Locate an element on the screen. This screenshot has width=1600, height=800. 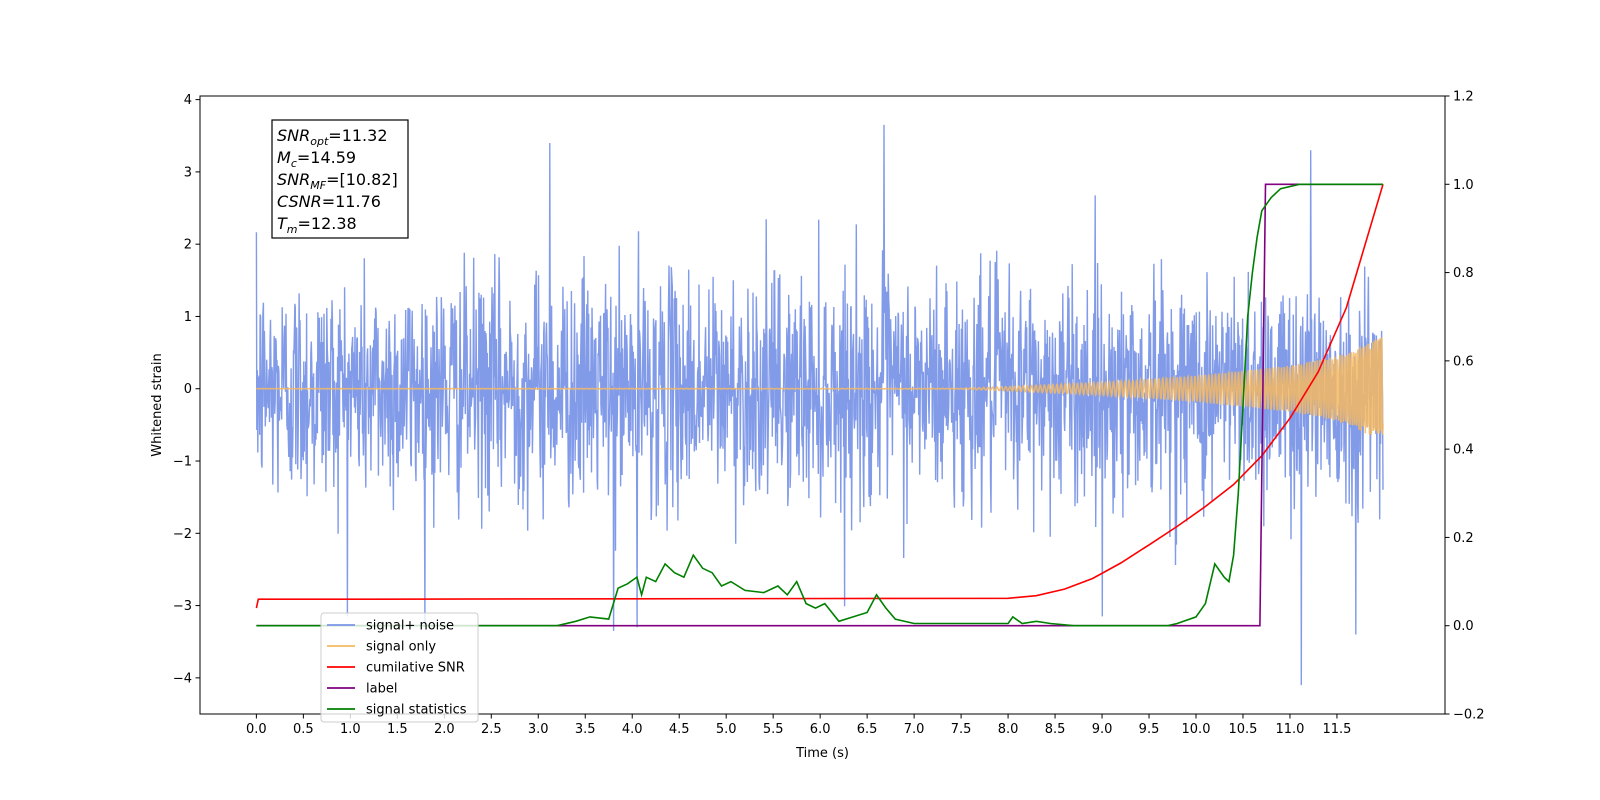
info-value: =11.76 is located at coordinates (351, 201).